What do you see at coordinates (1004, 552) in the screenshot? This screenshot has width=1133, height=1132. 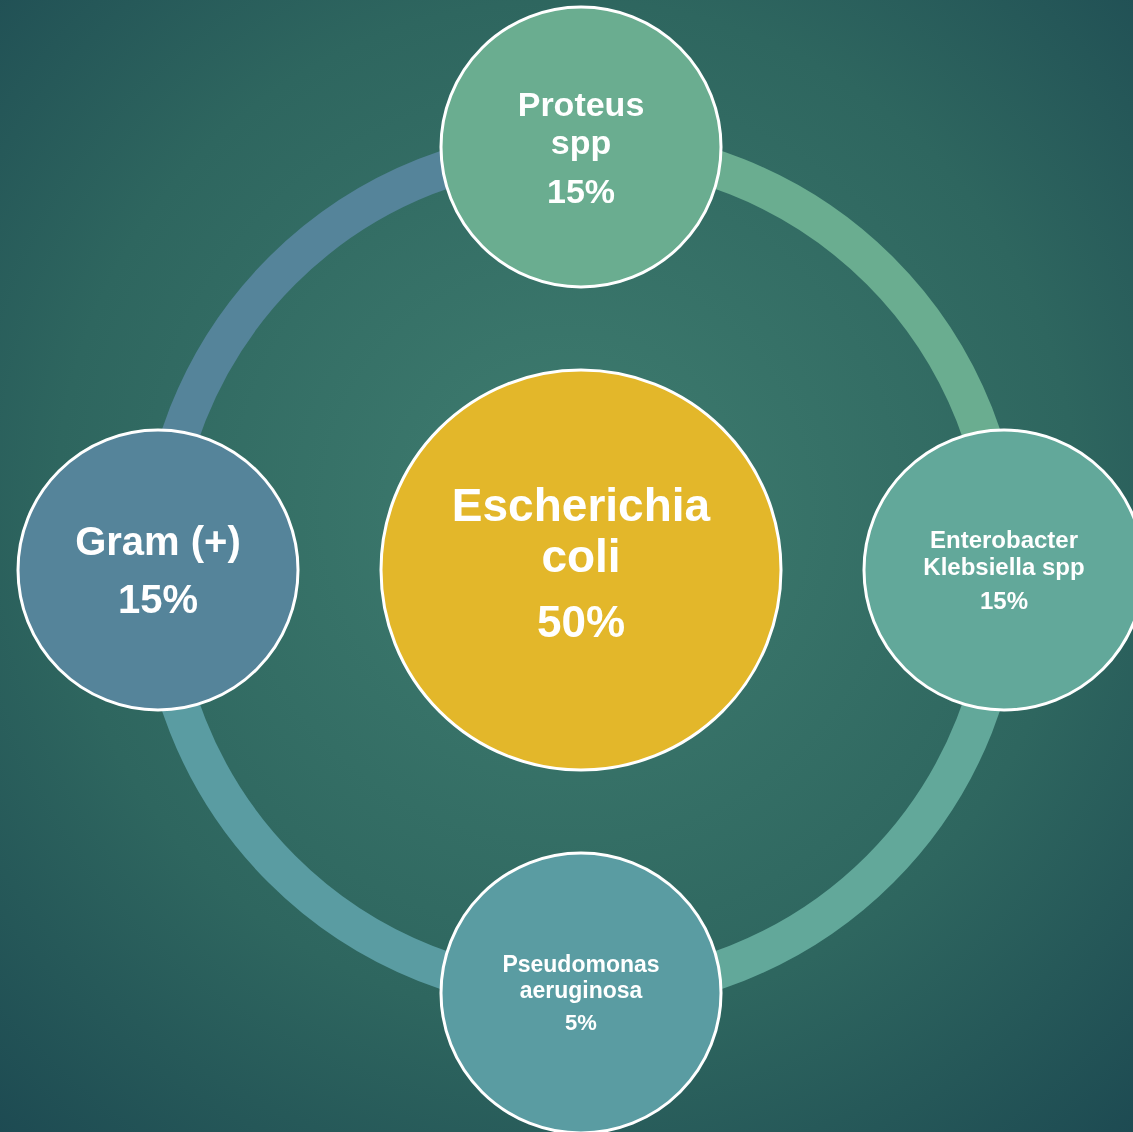 I see `category-label: Enterobacter Klebsiella spp` at bounding box center [1004, 552].